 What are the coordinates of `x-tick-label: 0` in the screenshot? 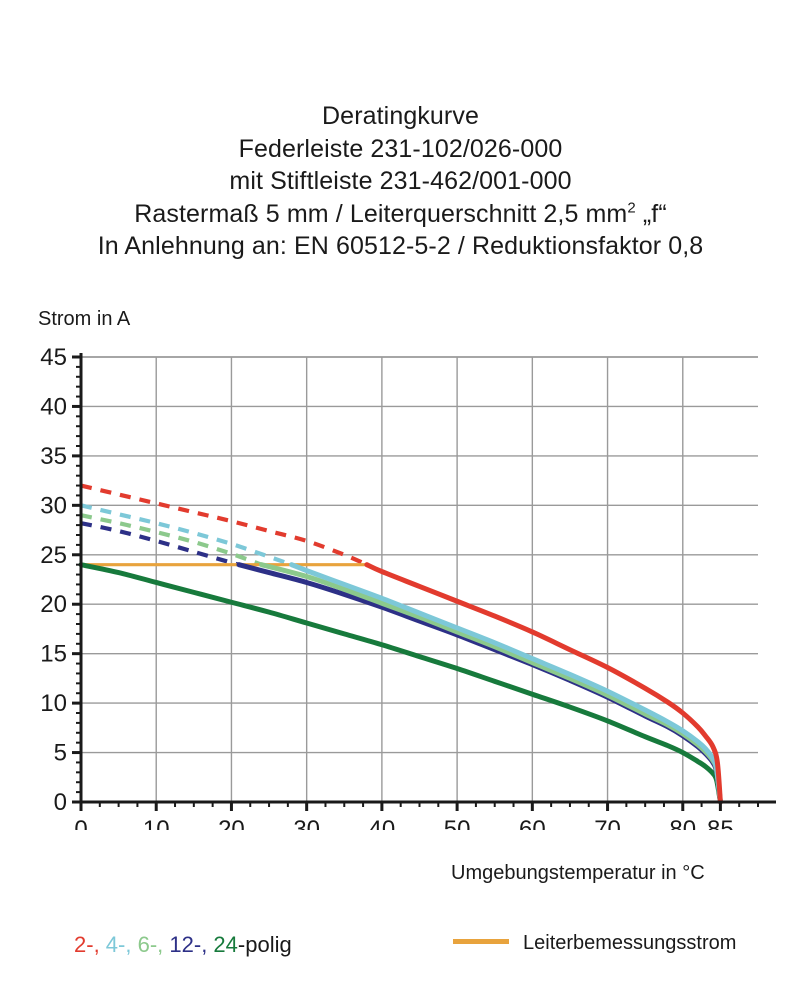 It's located at (80, 823).